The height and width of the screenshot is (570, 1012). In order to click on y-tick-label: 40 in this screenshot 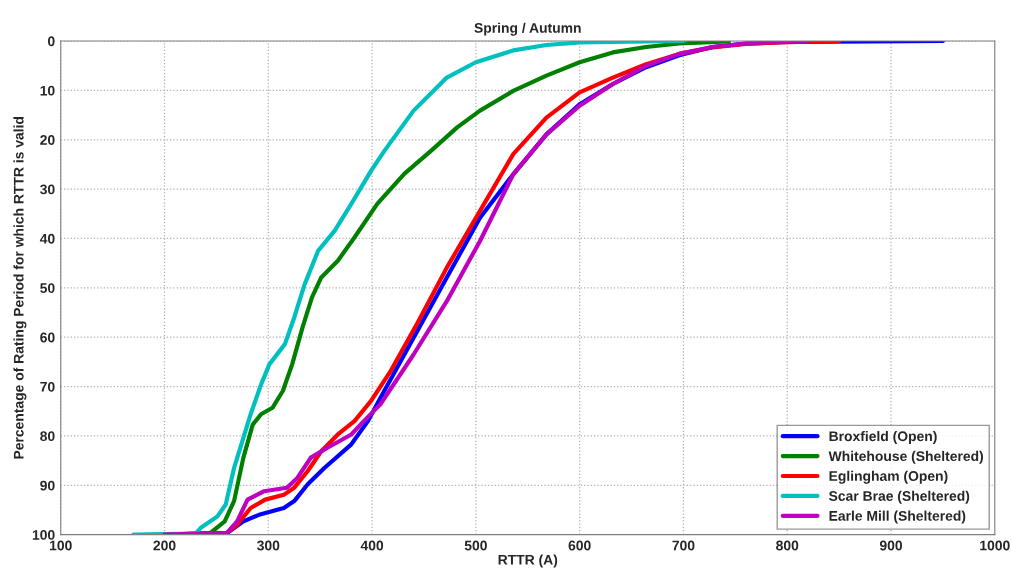, I will do `click(47, 238)`.